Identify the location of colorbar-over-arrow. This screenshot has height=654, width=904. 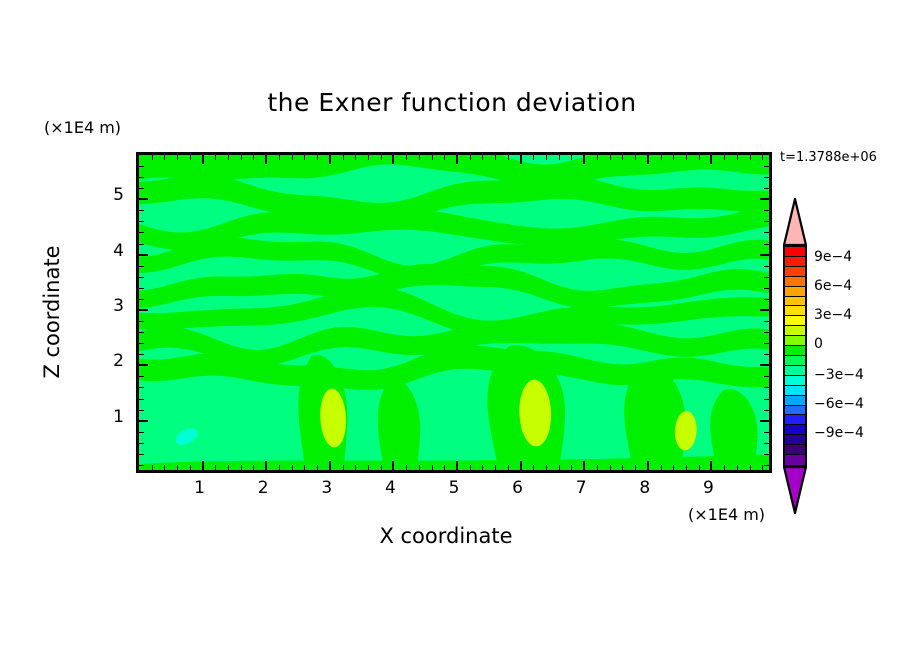
(795, 222).